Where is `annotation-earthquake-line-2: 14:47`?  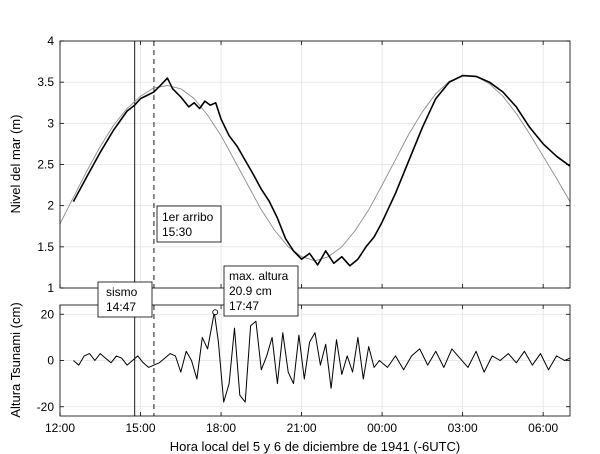
annotation-earthquake-line-2: 14:47 is located at coordinates (121, 307).